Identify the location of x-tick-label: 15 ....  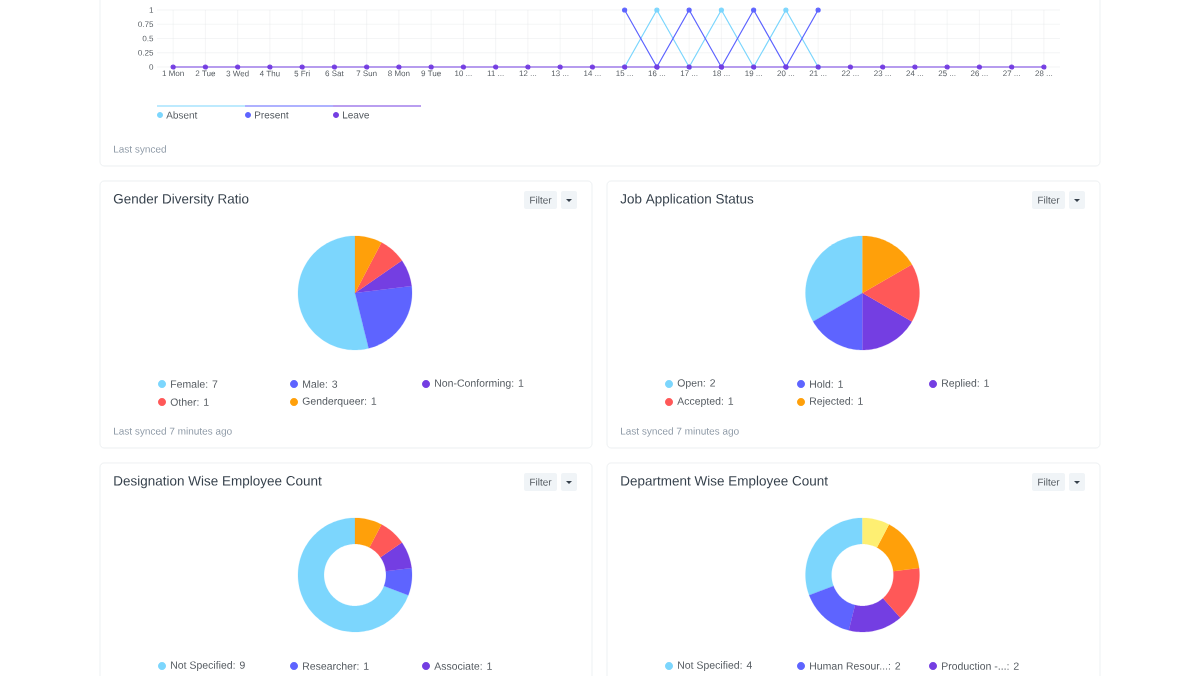
(624, 73).